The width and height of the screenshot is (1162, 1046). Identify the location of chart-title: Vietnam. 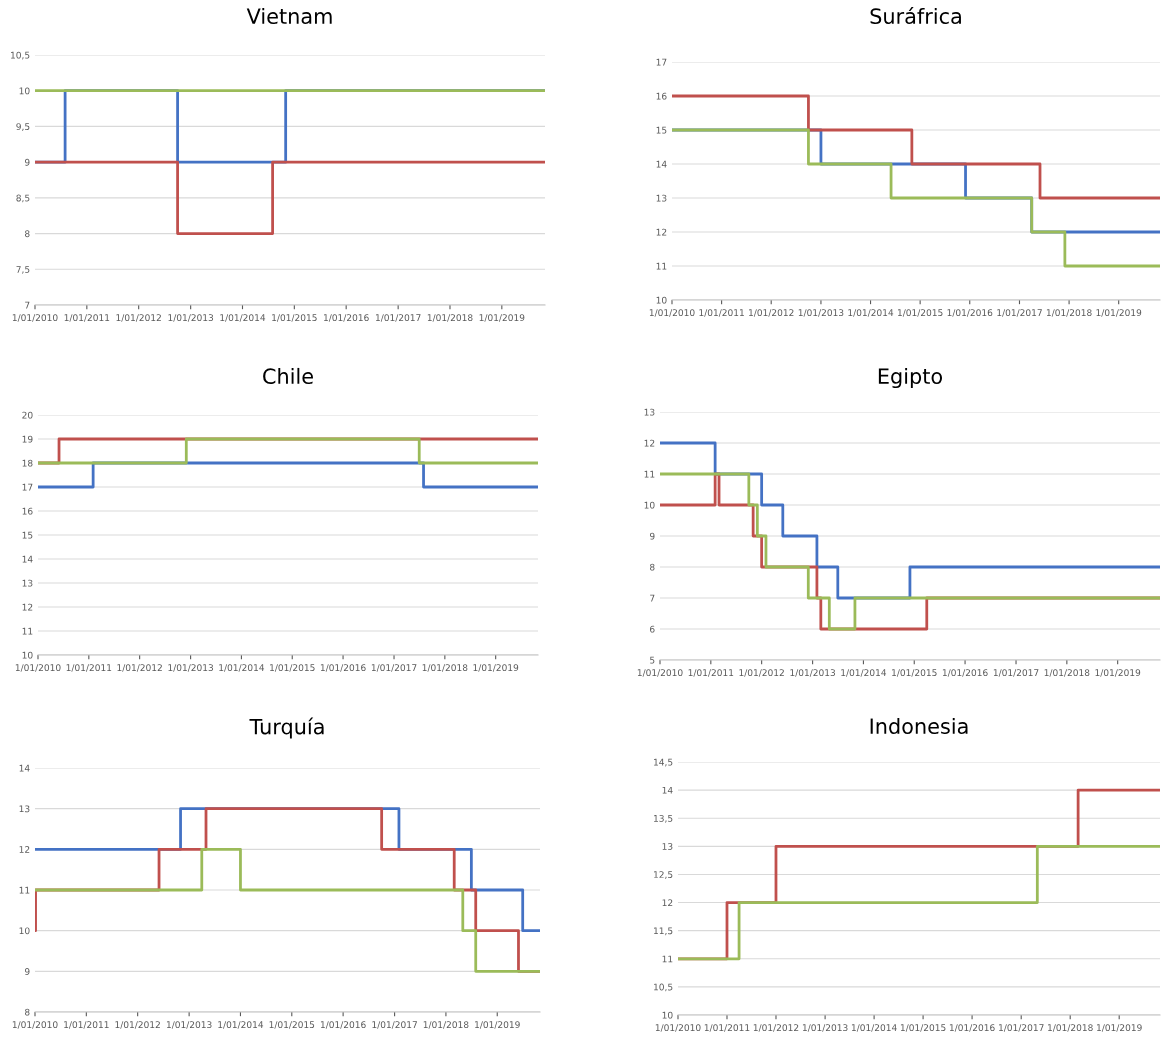
(289, 16).